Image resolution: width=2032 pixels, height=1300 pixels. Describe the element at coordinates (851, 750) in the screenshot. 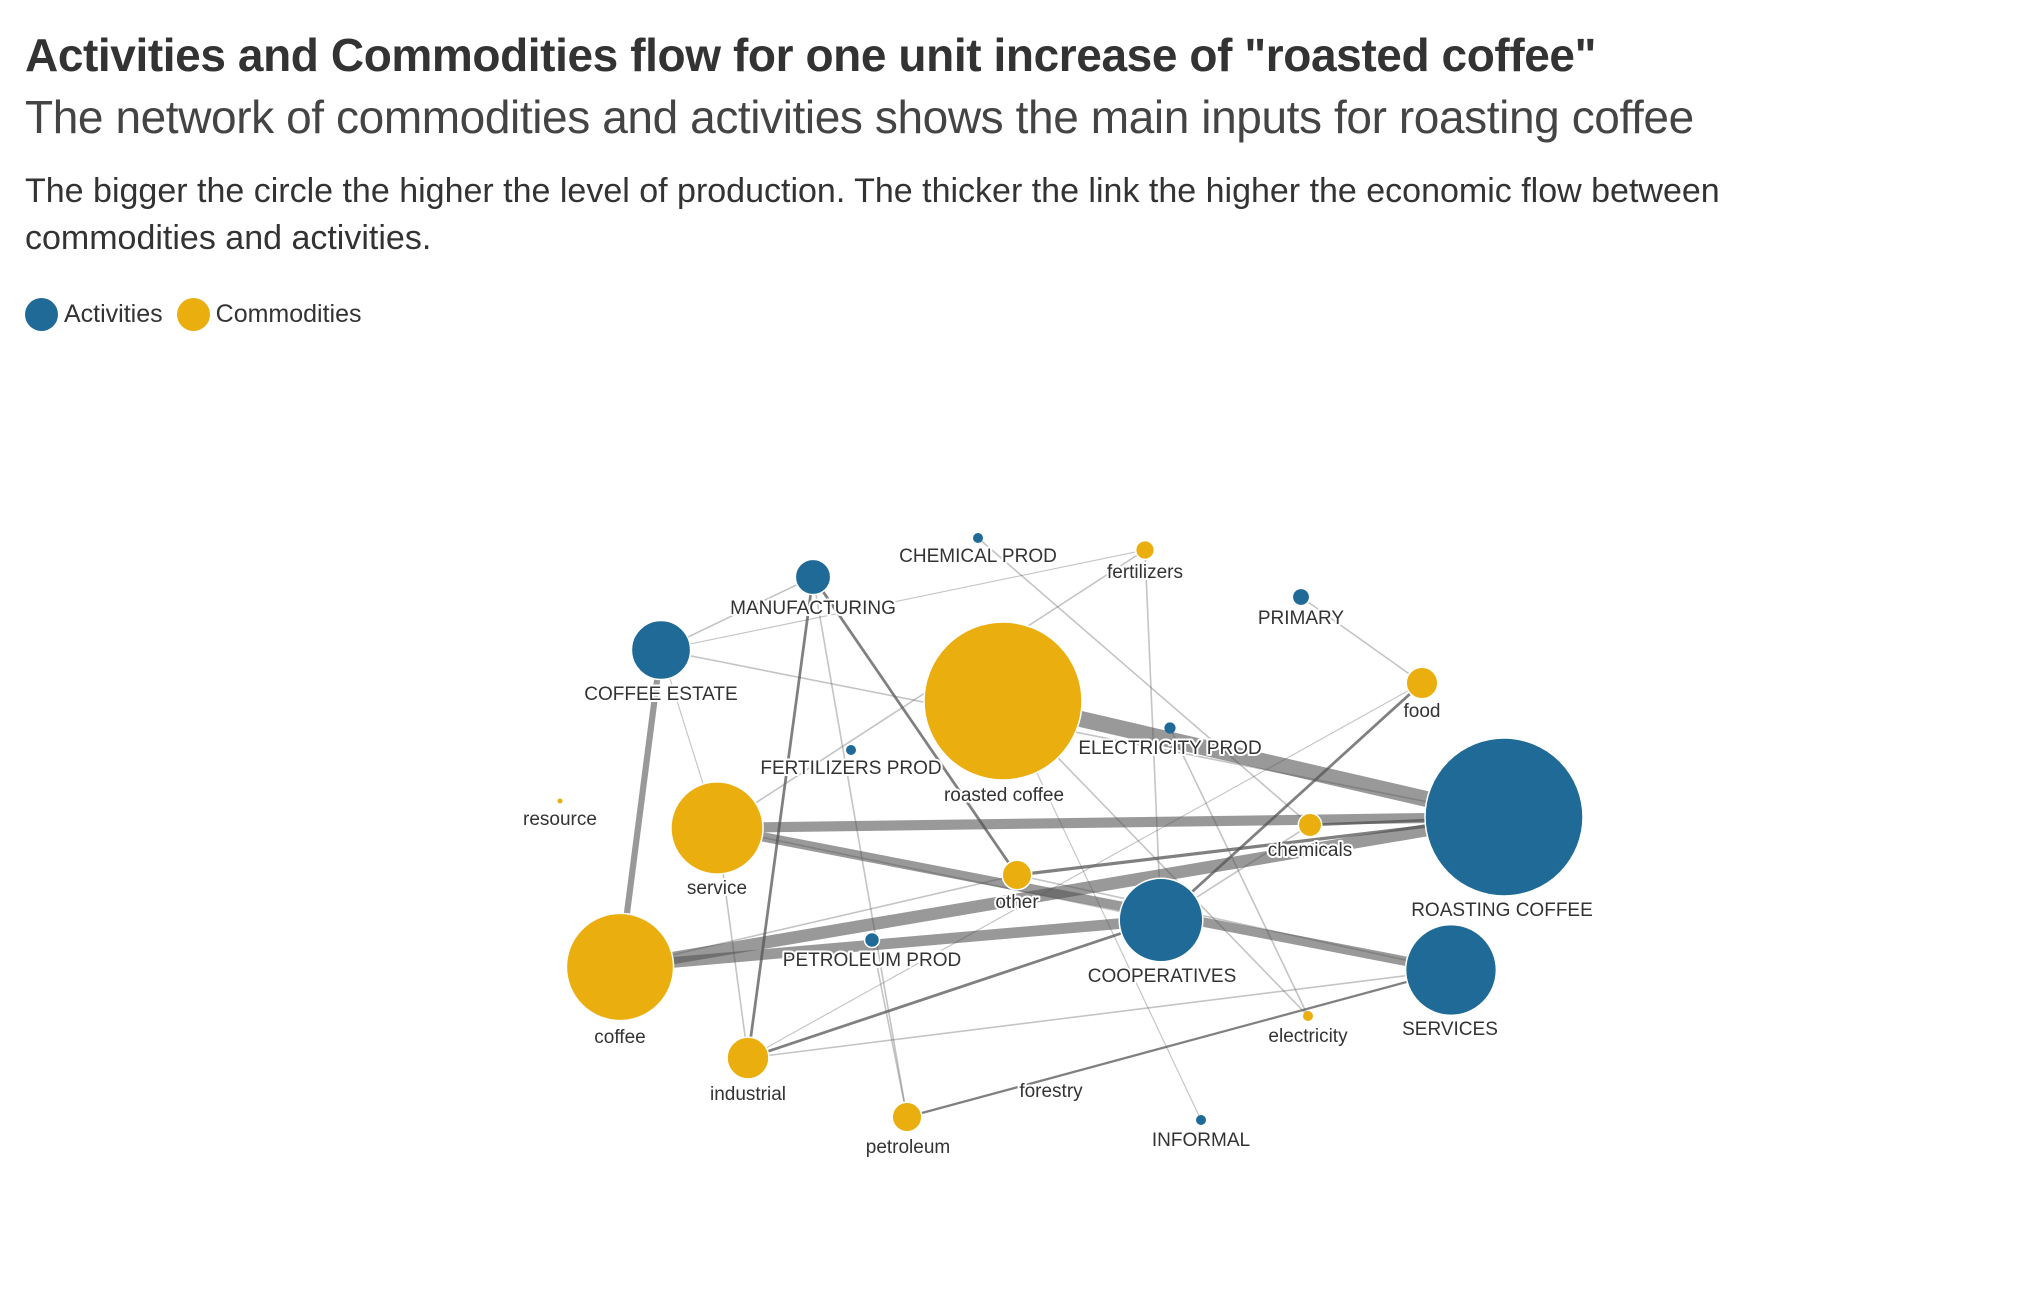

I see `node-fertilizers_prod` at that location.